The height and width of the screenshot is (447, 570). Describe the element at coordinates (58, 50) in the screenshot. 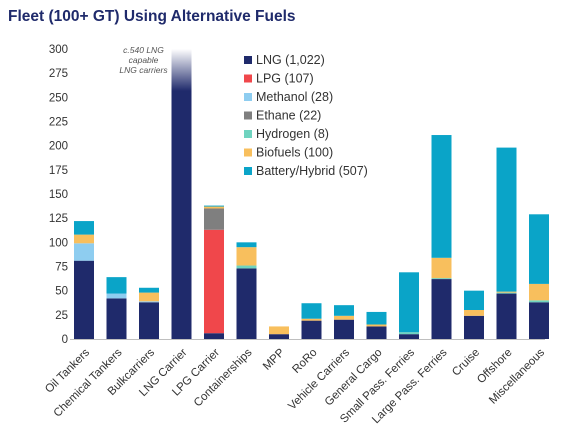

I see `y-tick-label: 300` at that location.